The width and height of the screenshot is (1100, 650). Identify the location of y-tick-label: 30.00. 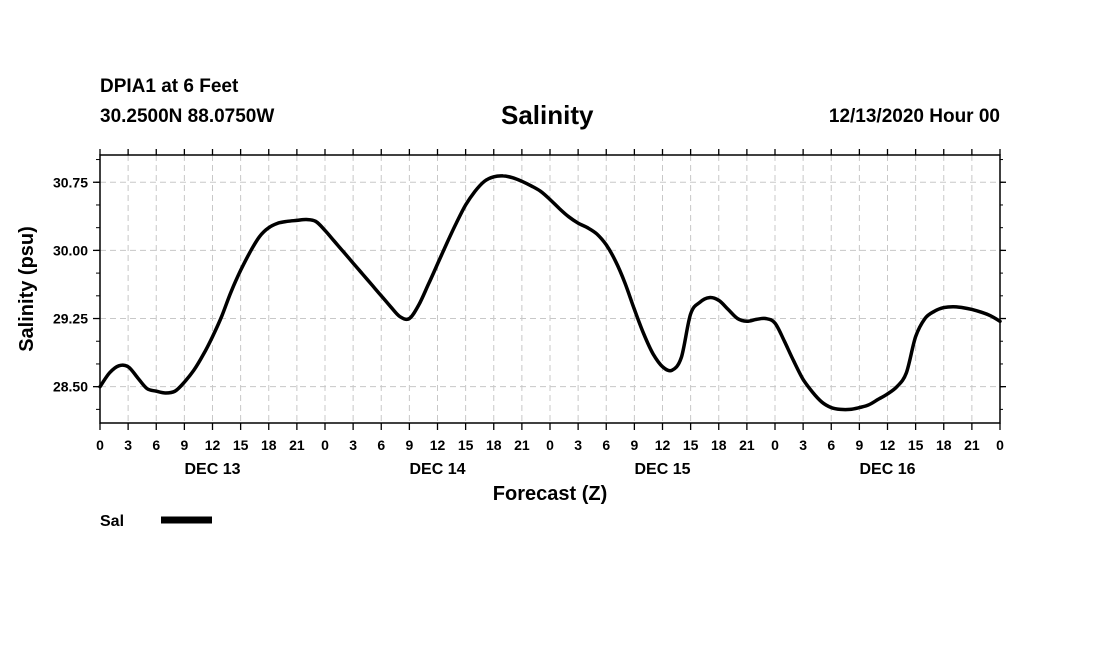
(70, 250).